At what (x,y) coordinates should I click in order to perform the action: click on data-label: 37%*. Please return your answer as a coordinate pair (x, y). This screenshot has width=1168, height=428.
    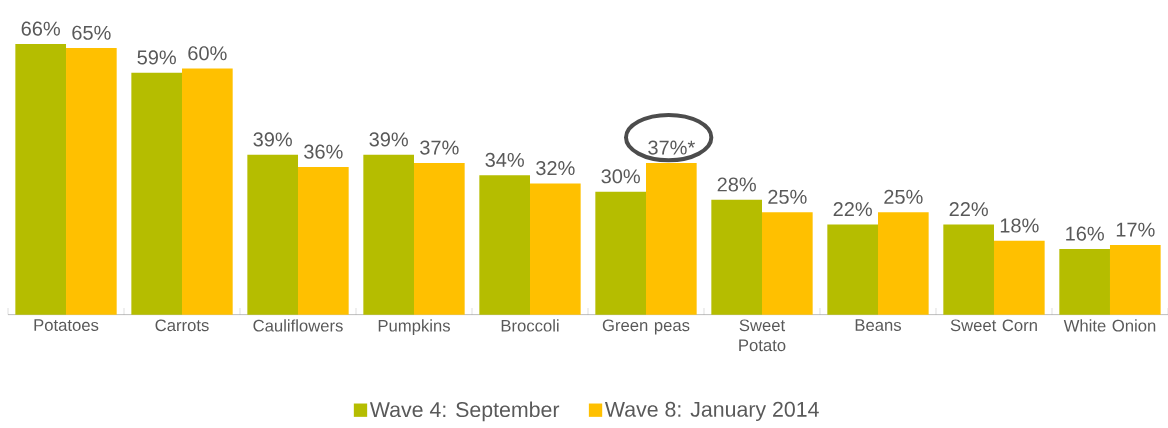
    Looking at the image, I should click on (671, 147).